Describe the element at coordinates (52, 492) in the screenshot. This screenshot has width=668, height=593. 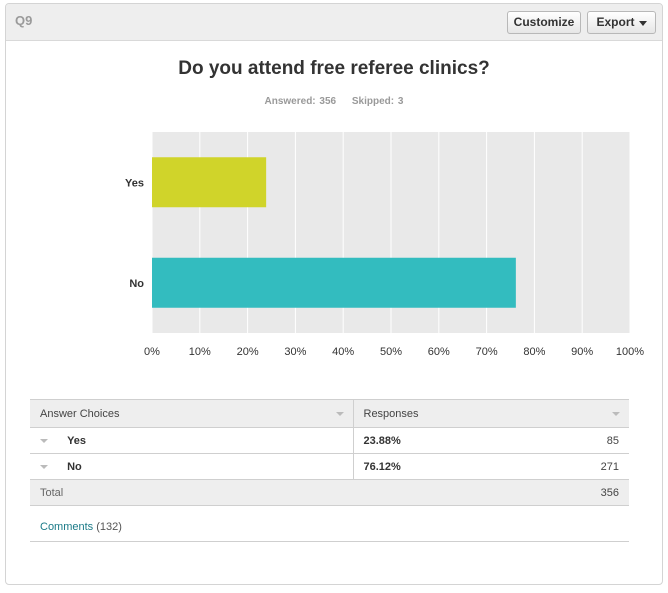
I see `total-label: Total` at that location.